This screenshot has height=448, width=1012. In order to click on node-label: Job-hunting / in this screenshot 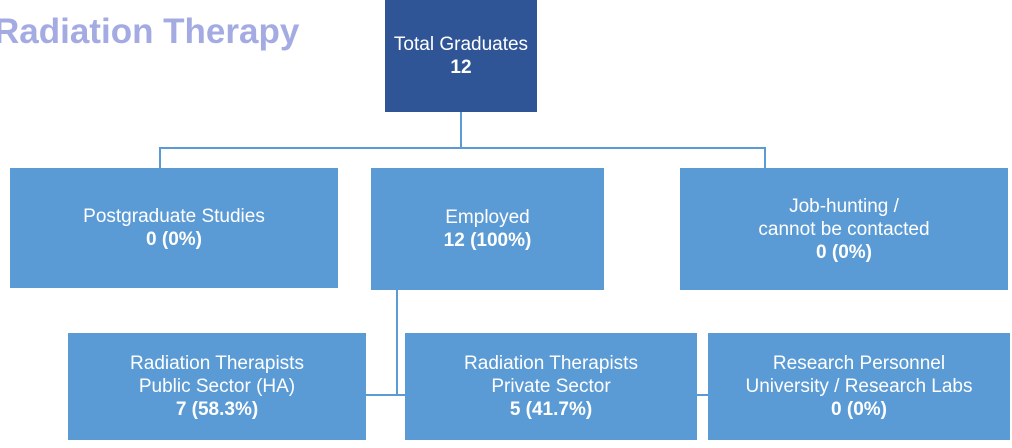, I will do `click(844, 206)`.